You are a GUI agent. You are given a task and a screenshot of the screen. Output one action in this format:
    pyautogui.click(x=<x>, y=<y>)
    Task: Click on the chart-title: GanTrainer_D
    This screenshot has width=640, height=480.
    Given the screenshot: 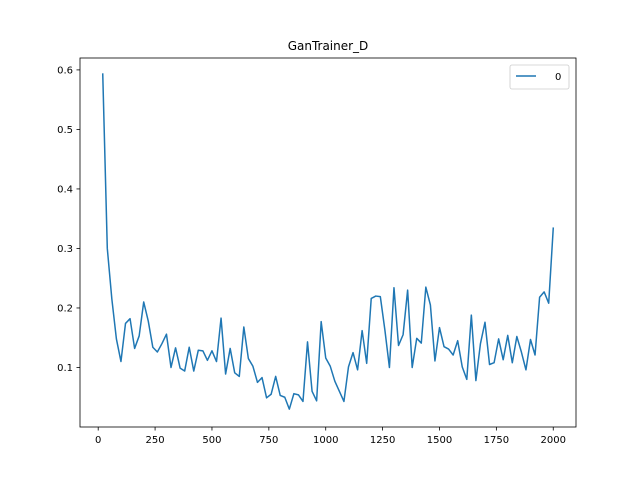 What is the action you would take?
    pyautogui.click(x=328, y=46)
    